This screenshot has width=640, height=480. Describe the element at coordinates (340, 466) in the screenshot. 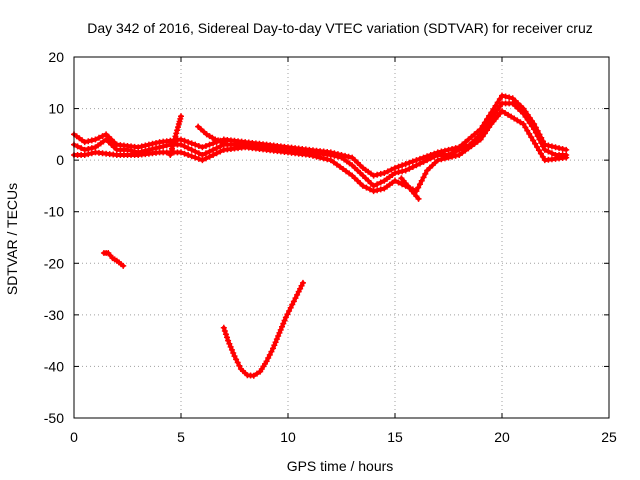

I see `x-axis-label: GPS time / hours` at that location.